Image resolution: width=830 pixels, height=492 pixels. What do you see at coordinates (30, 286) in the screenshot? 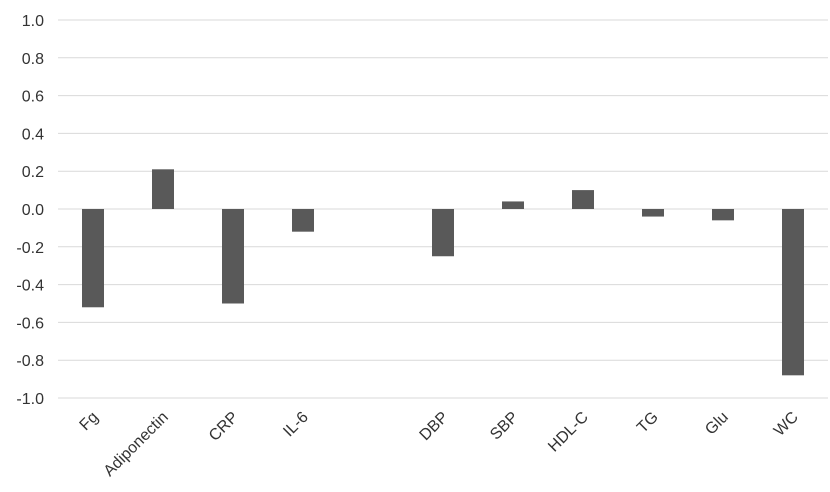
I see `y-tick-label: -0.4` at bounding box center [30, 286].